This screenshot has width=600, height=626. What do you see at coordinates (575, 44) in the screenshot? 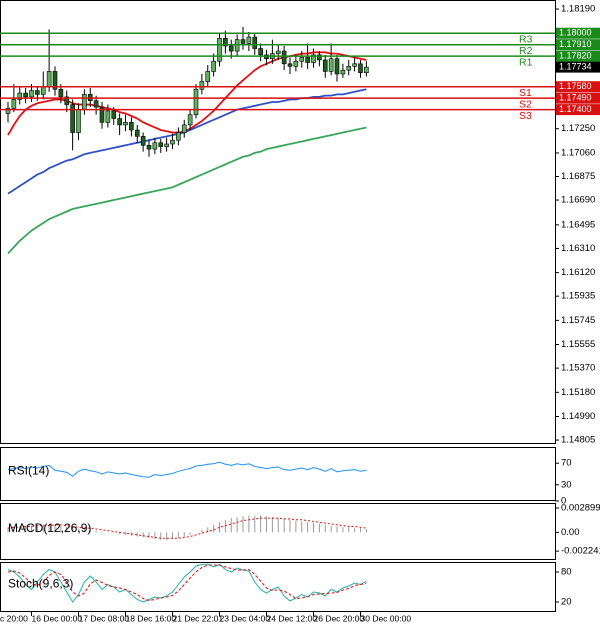
I see `level-price: 1.17910` at bounding box center [575, 44].